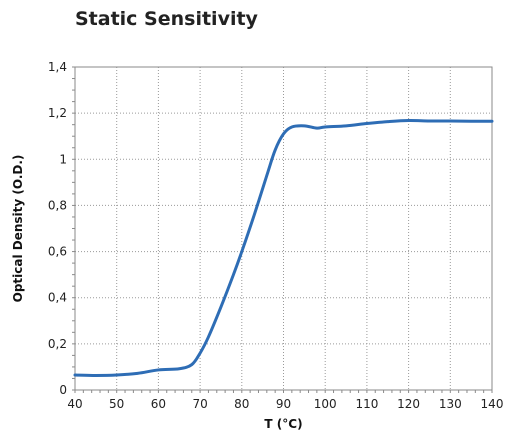 The height and width of the screenshot is (434, 508). What do you see at coordinates (408, 404) in the screenshot?
I see `x-tick-label: 120` at bounding box center [408, 404].